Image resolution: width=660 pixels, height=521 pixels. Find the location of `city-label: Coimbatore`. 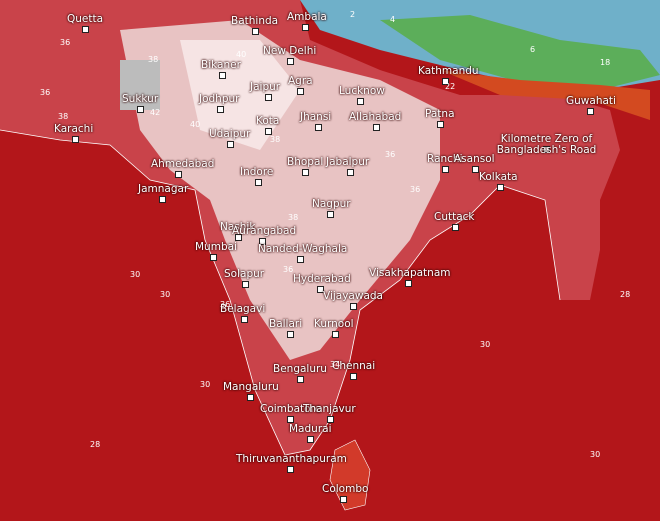

city-label: Coimbatore is located at coordinates (291, 409).